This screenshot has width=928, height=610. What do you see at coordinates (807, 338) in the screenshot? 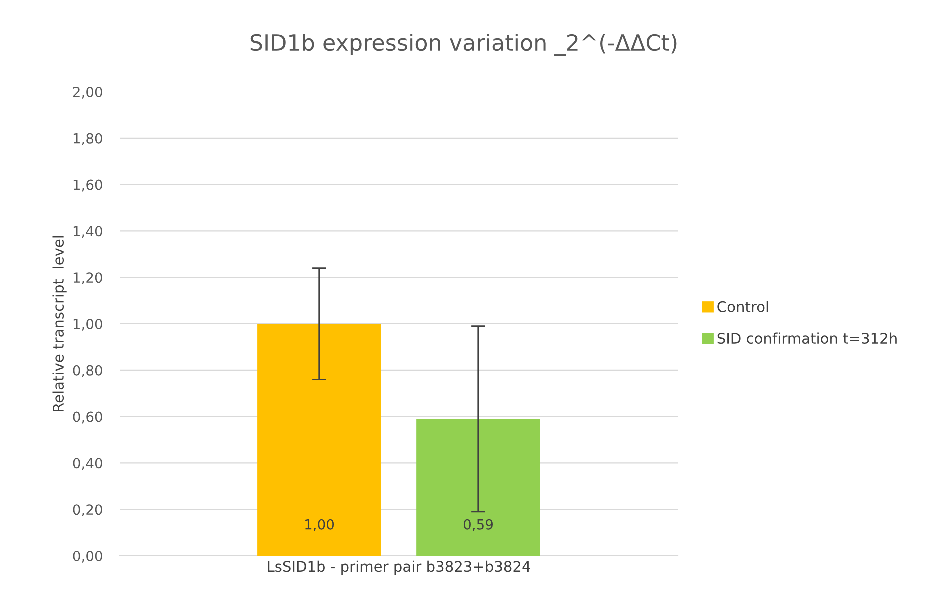
I see `legend-label: SID confirmation t=312h` at bounding box center [807, 338].